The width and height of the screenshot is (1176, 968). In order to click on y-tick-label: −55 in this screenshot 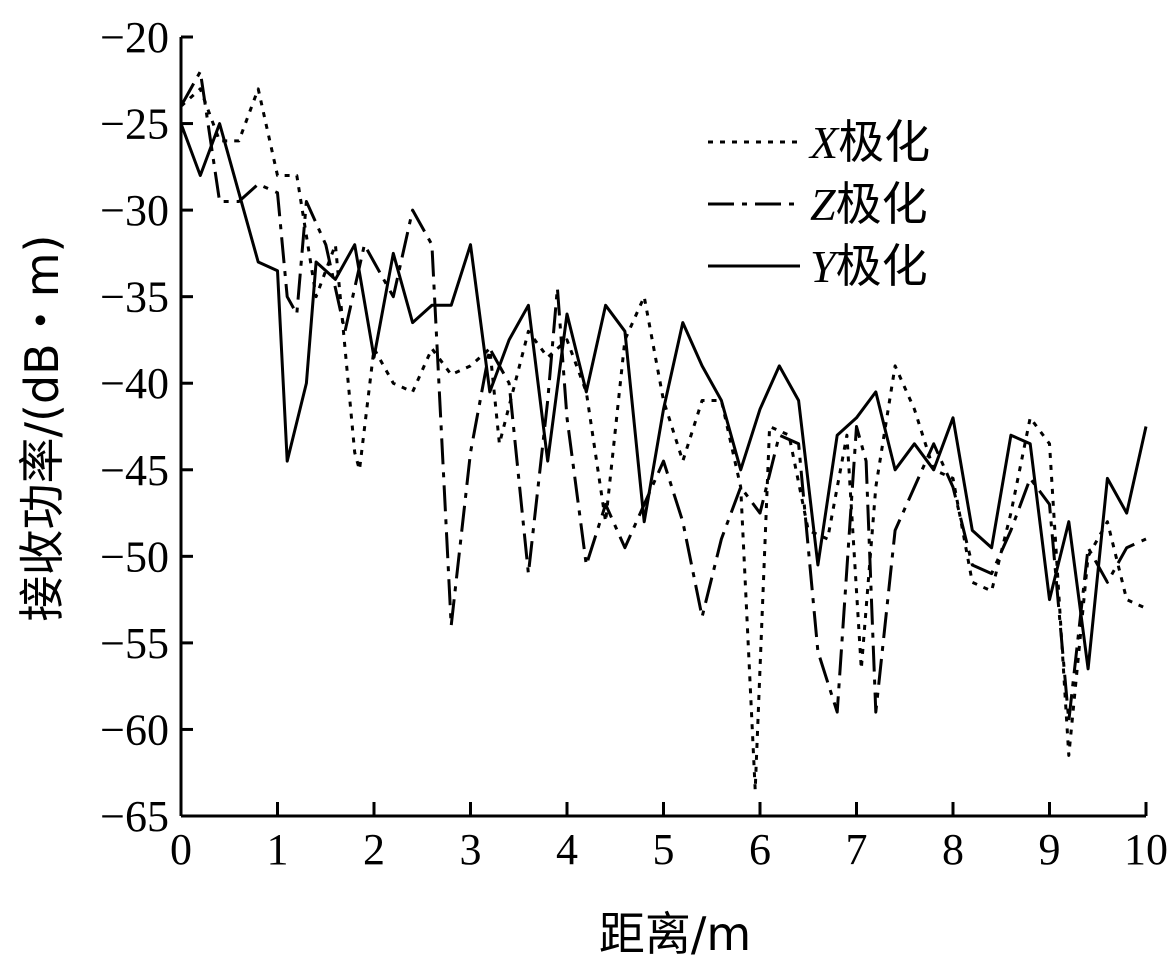, I will do `click(134, 643)`.